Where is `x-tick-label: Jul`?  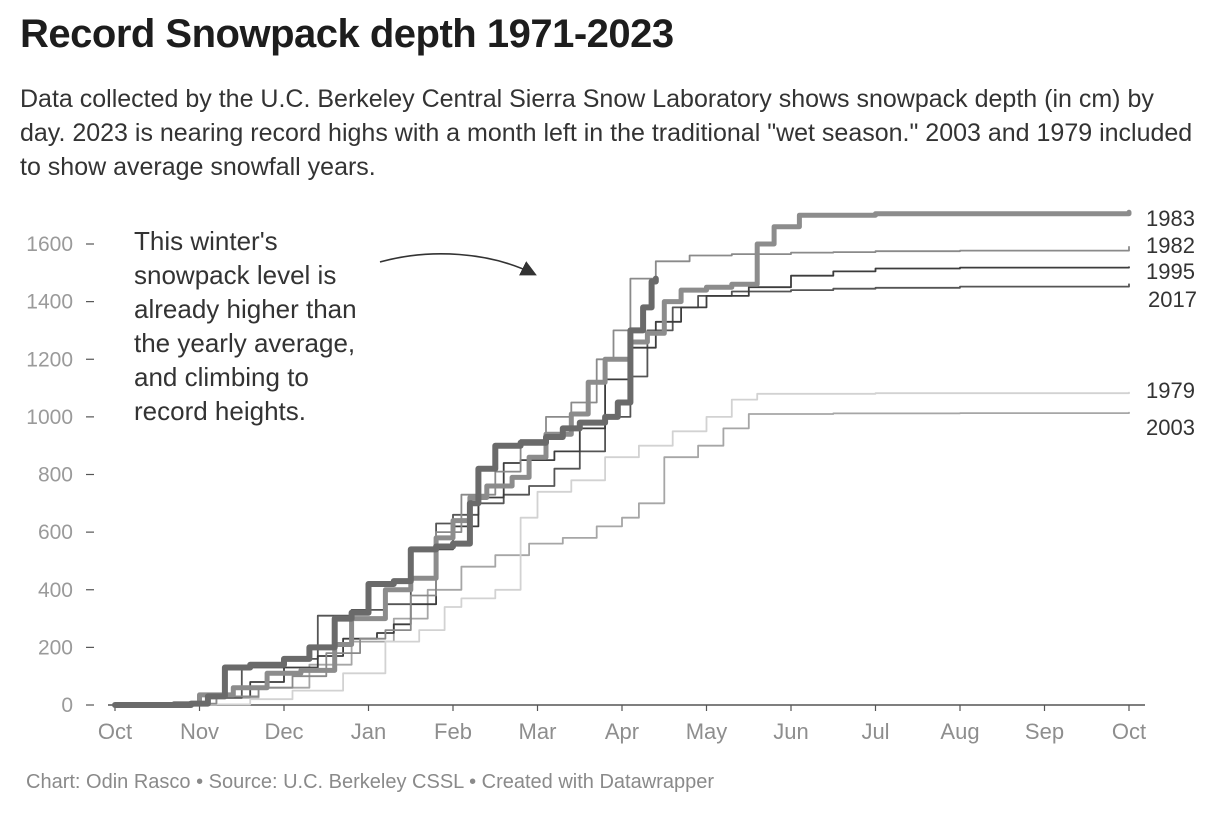
x-tick-label: Jul is located at coordinates (875, 731).